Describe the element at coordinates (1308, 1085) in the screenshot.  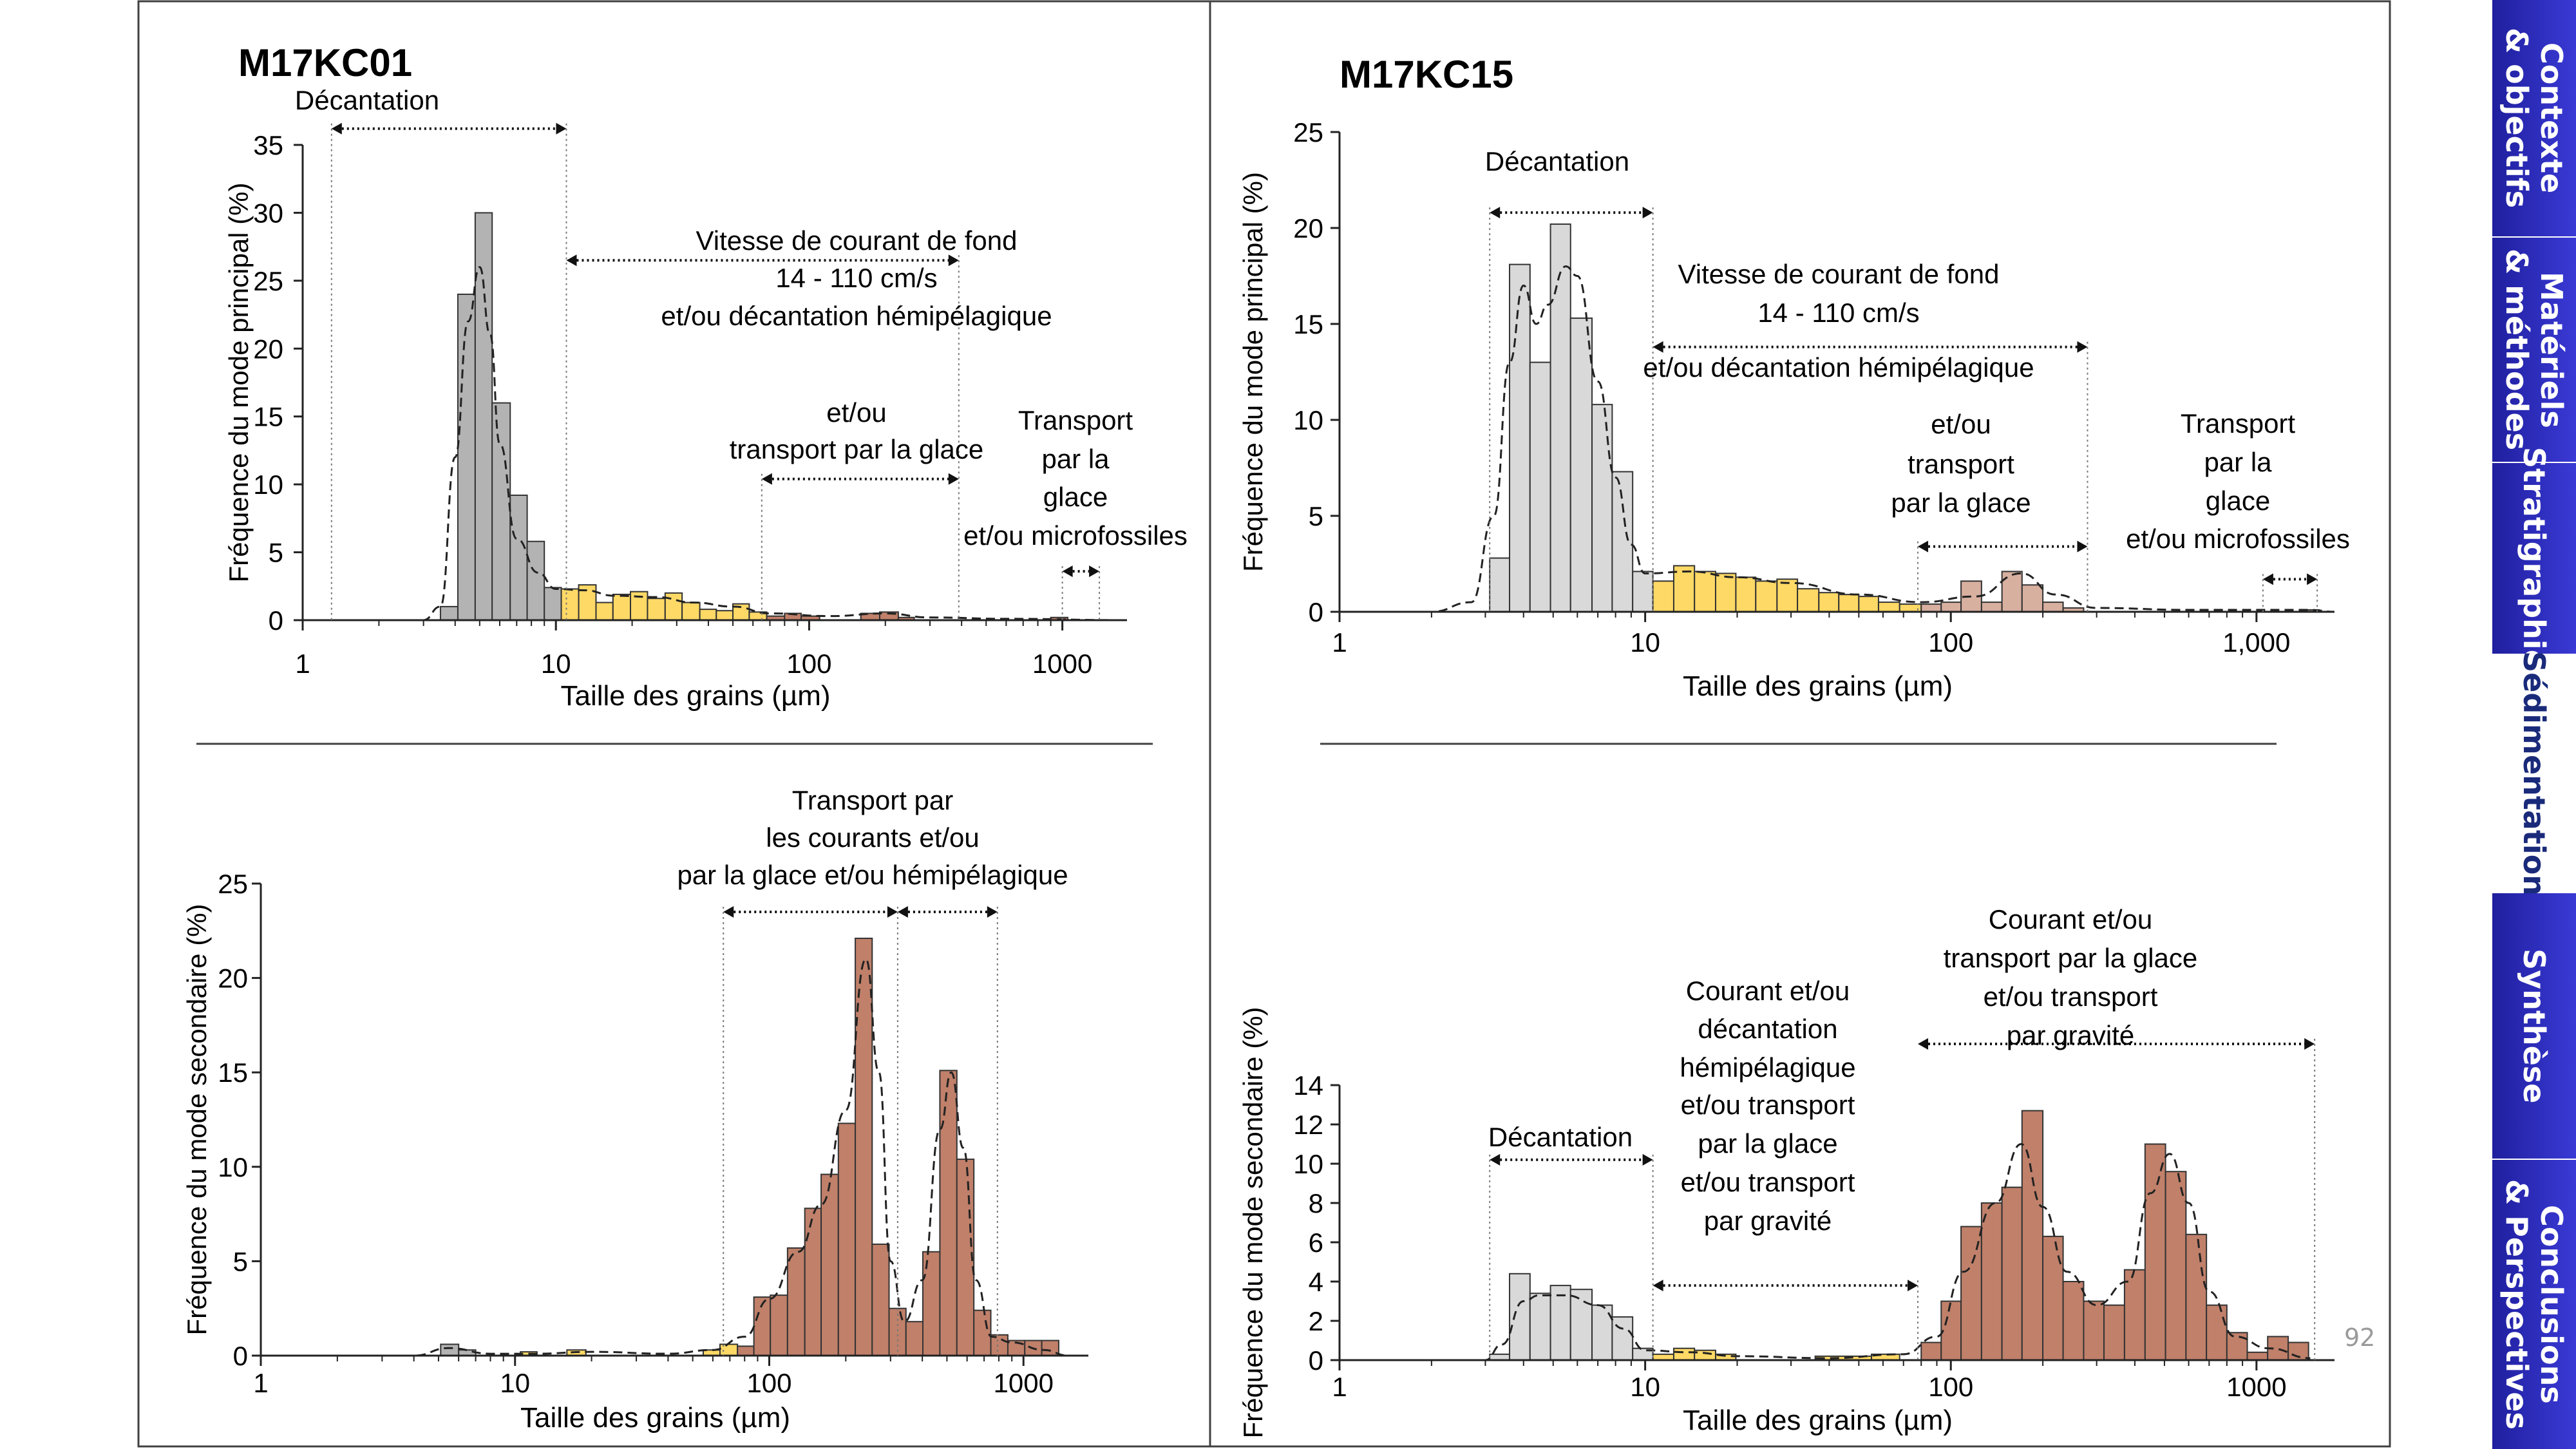
I see `y-tick-label: 14` at that location.